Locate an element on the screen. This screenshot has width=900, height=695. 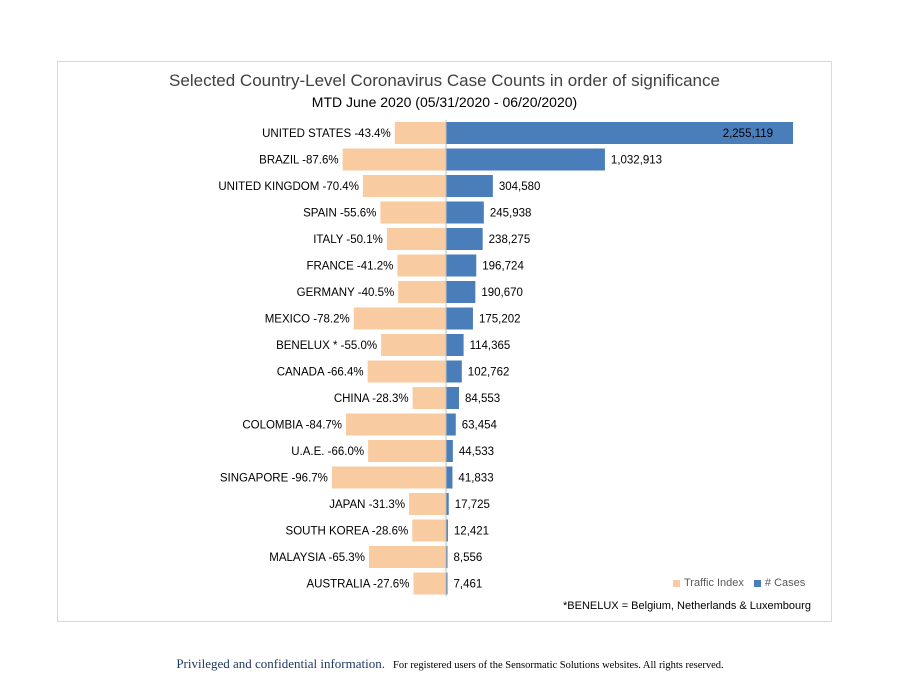
category-label: COLOMBIA -84.7% is located at coordinates (292, 426).